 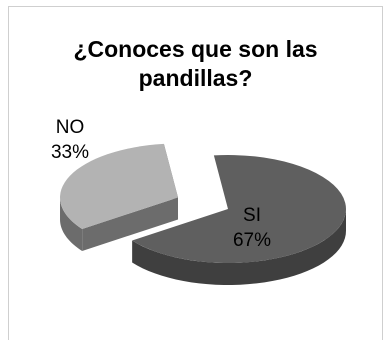 What do you see at coordinates (119, 186) in the screenshot?
I see `slice-no-top` at bounding box center [119, 186].